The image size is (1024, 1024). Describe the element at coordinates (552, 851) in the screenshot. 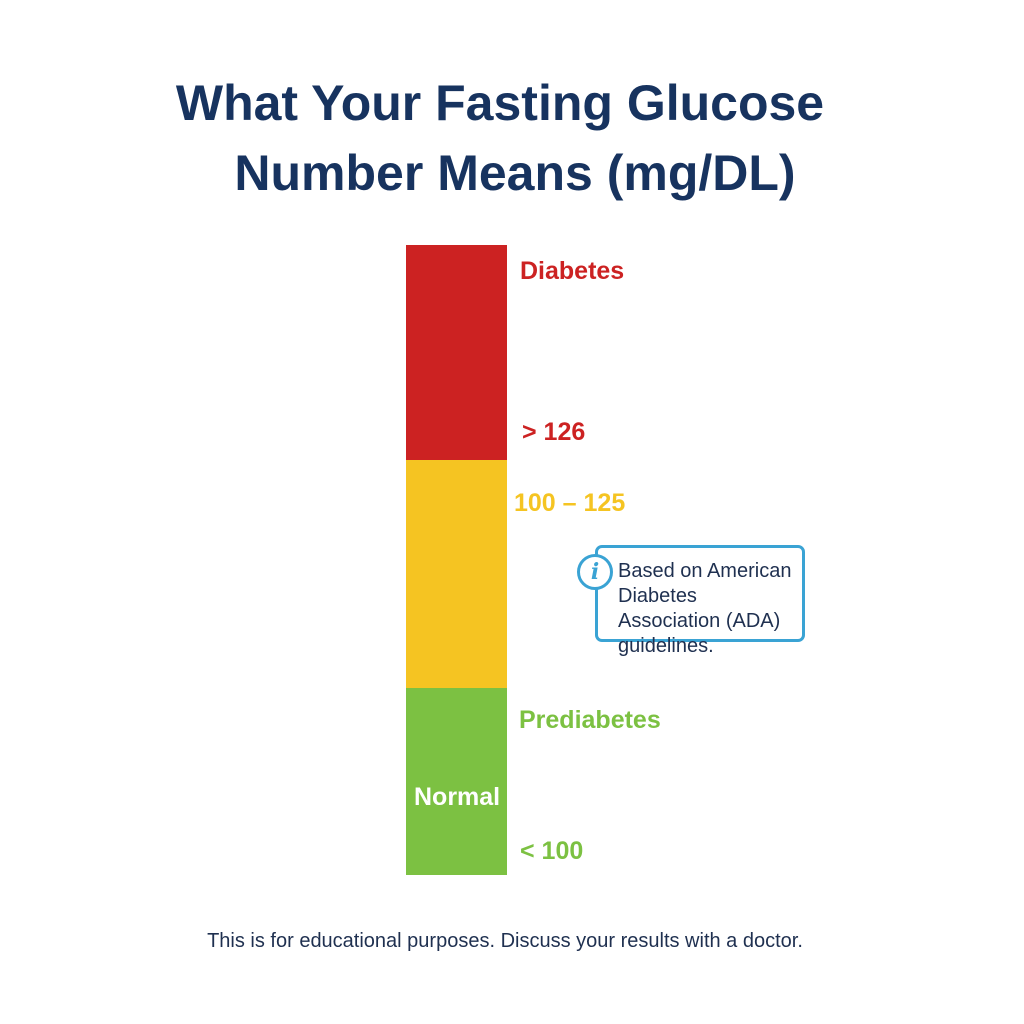

I see `normal-range-label: < 100` at that location.